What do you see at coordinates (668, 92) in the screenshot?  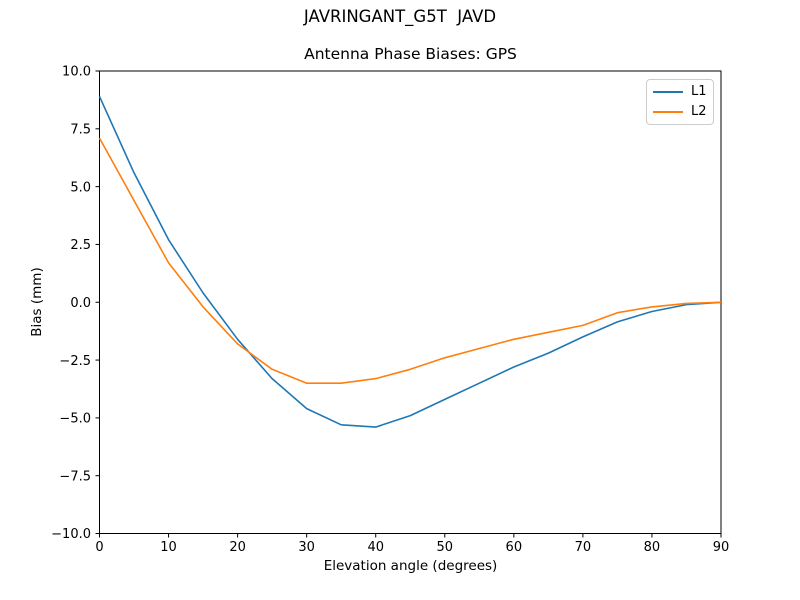 I see `legend-line-l1` at bounding box center [668, 92].